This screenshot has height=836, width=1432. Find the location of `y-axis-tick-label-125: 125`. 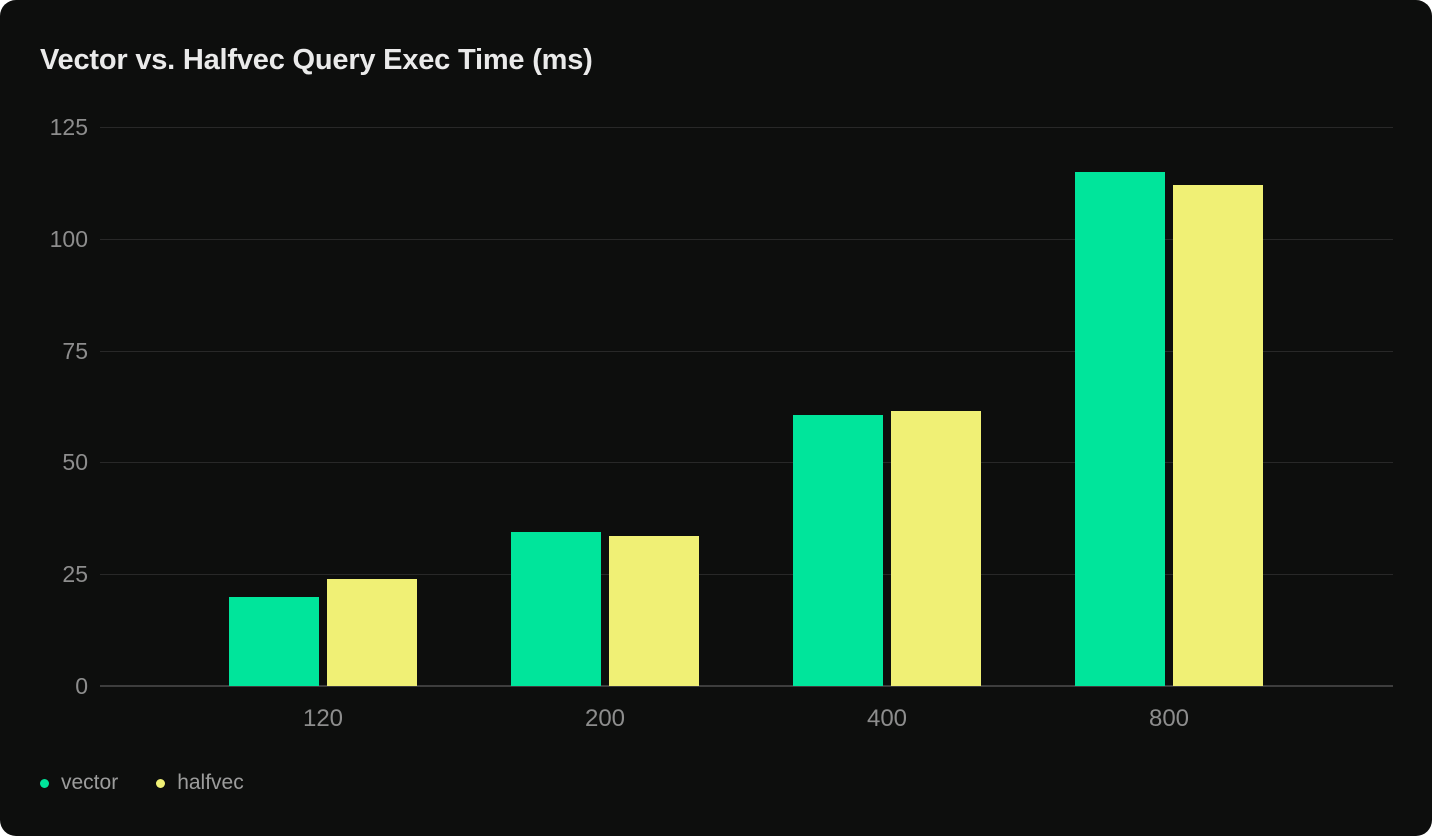

y-axis-tick-label-125: 125 is located at coordinates (68, 127).